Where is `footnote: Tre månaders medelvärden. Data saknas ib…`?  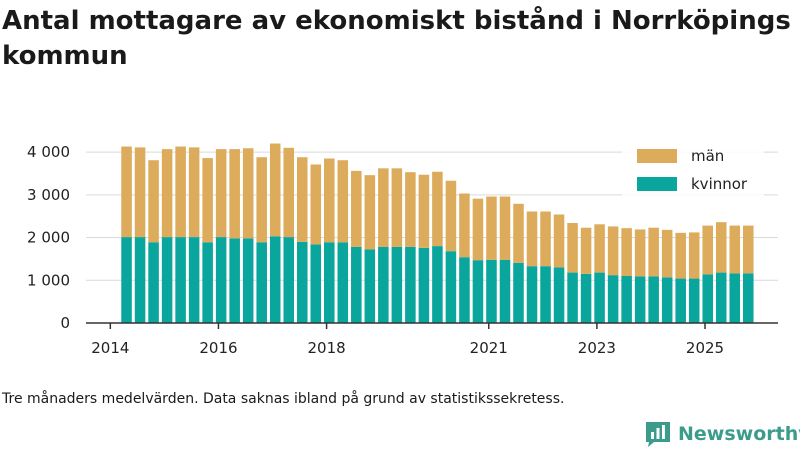
footnote: Tre månaders medelvärden. Data saknas ib… is located at coordinates (283, 399).